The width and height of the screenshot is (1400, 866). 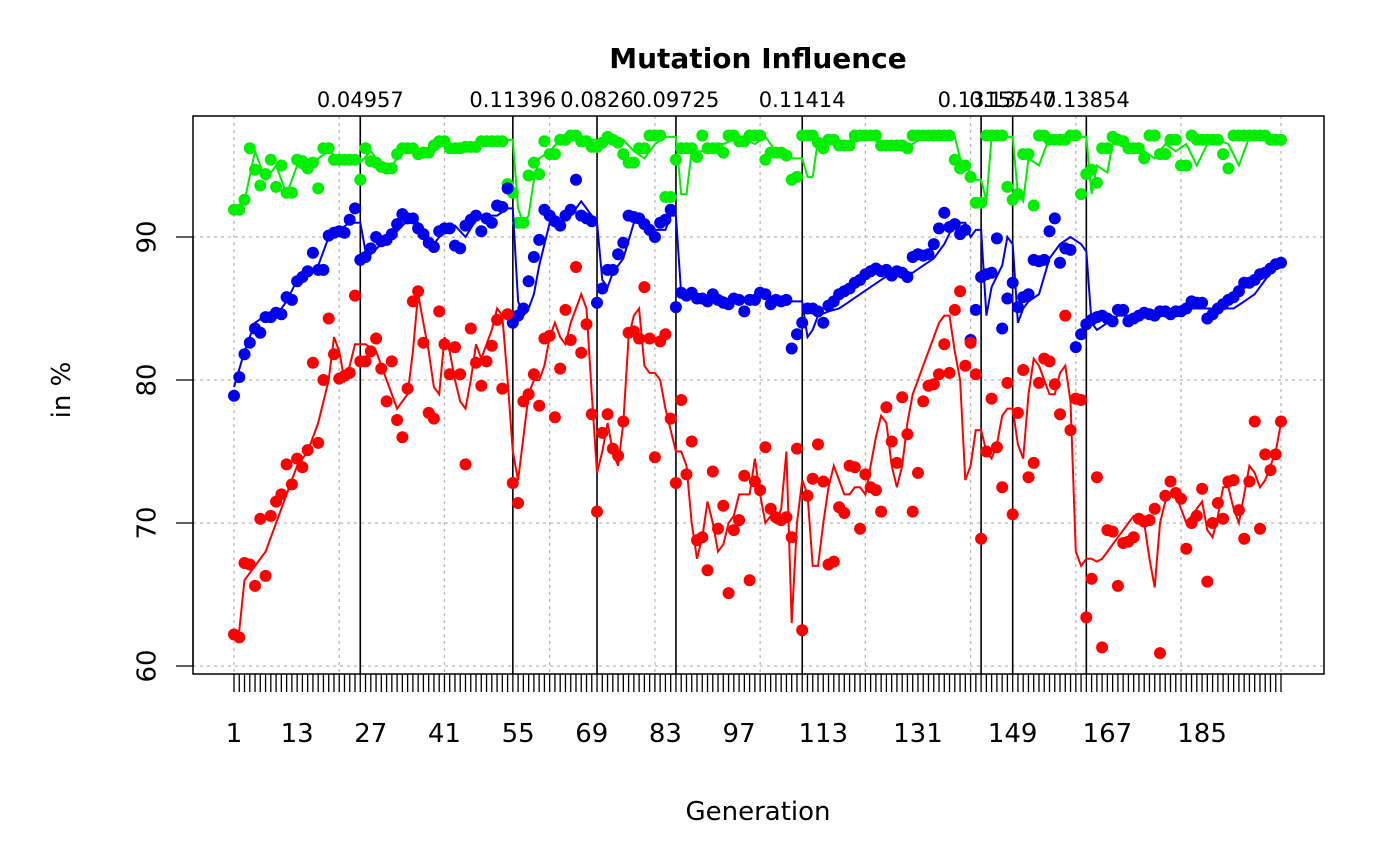 What do you see at coordinates (370, 734) in the screenshot?
I see `x-tick-label: 27` at bounding box center [370, 734].